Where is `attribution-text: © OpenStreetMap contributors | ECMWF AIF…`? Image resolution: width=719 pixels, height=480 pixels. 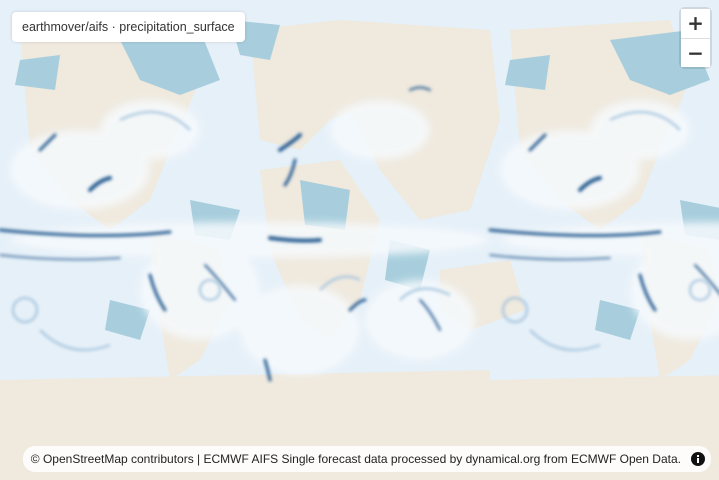 attribution-text: © OpenStreetMap contributors | ECMWF AIF… is located at coordinates (355, 459).